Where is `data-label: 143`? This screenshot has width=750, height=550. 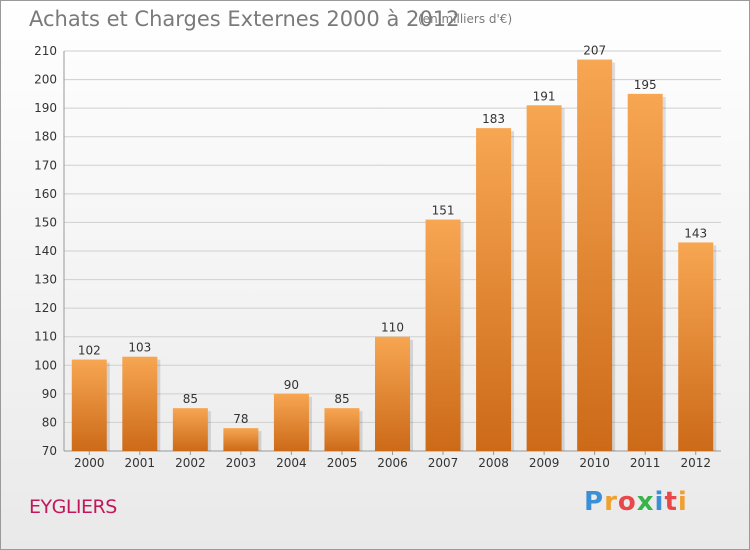 data-label: 143 is located at coordinates (695, 233).